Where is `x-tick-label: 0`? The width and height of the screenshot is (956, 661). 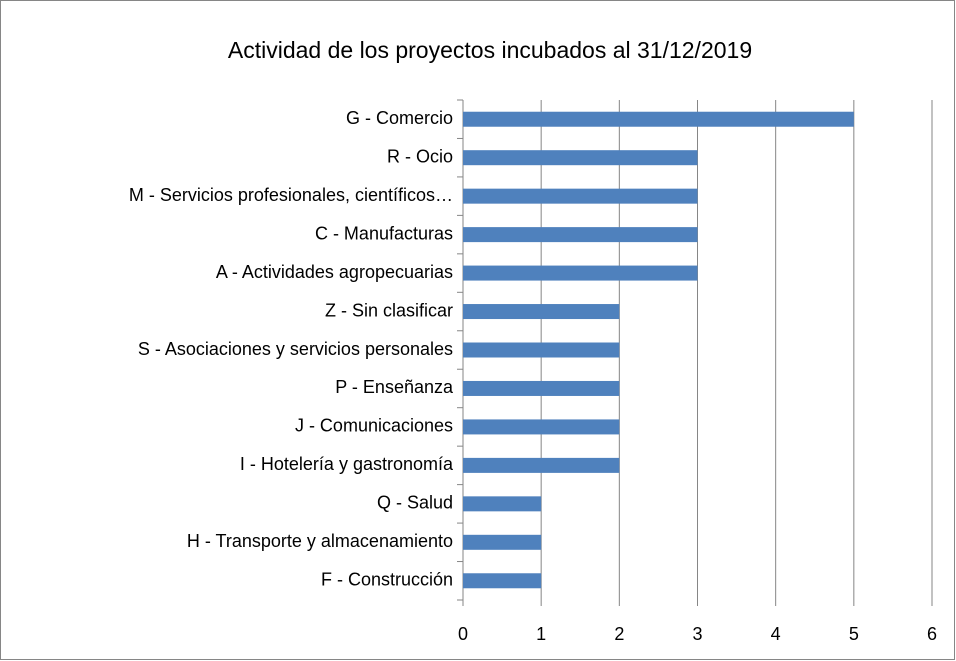 x-tick-label: 0 is located at coordinates (463, 634).